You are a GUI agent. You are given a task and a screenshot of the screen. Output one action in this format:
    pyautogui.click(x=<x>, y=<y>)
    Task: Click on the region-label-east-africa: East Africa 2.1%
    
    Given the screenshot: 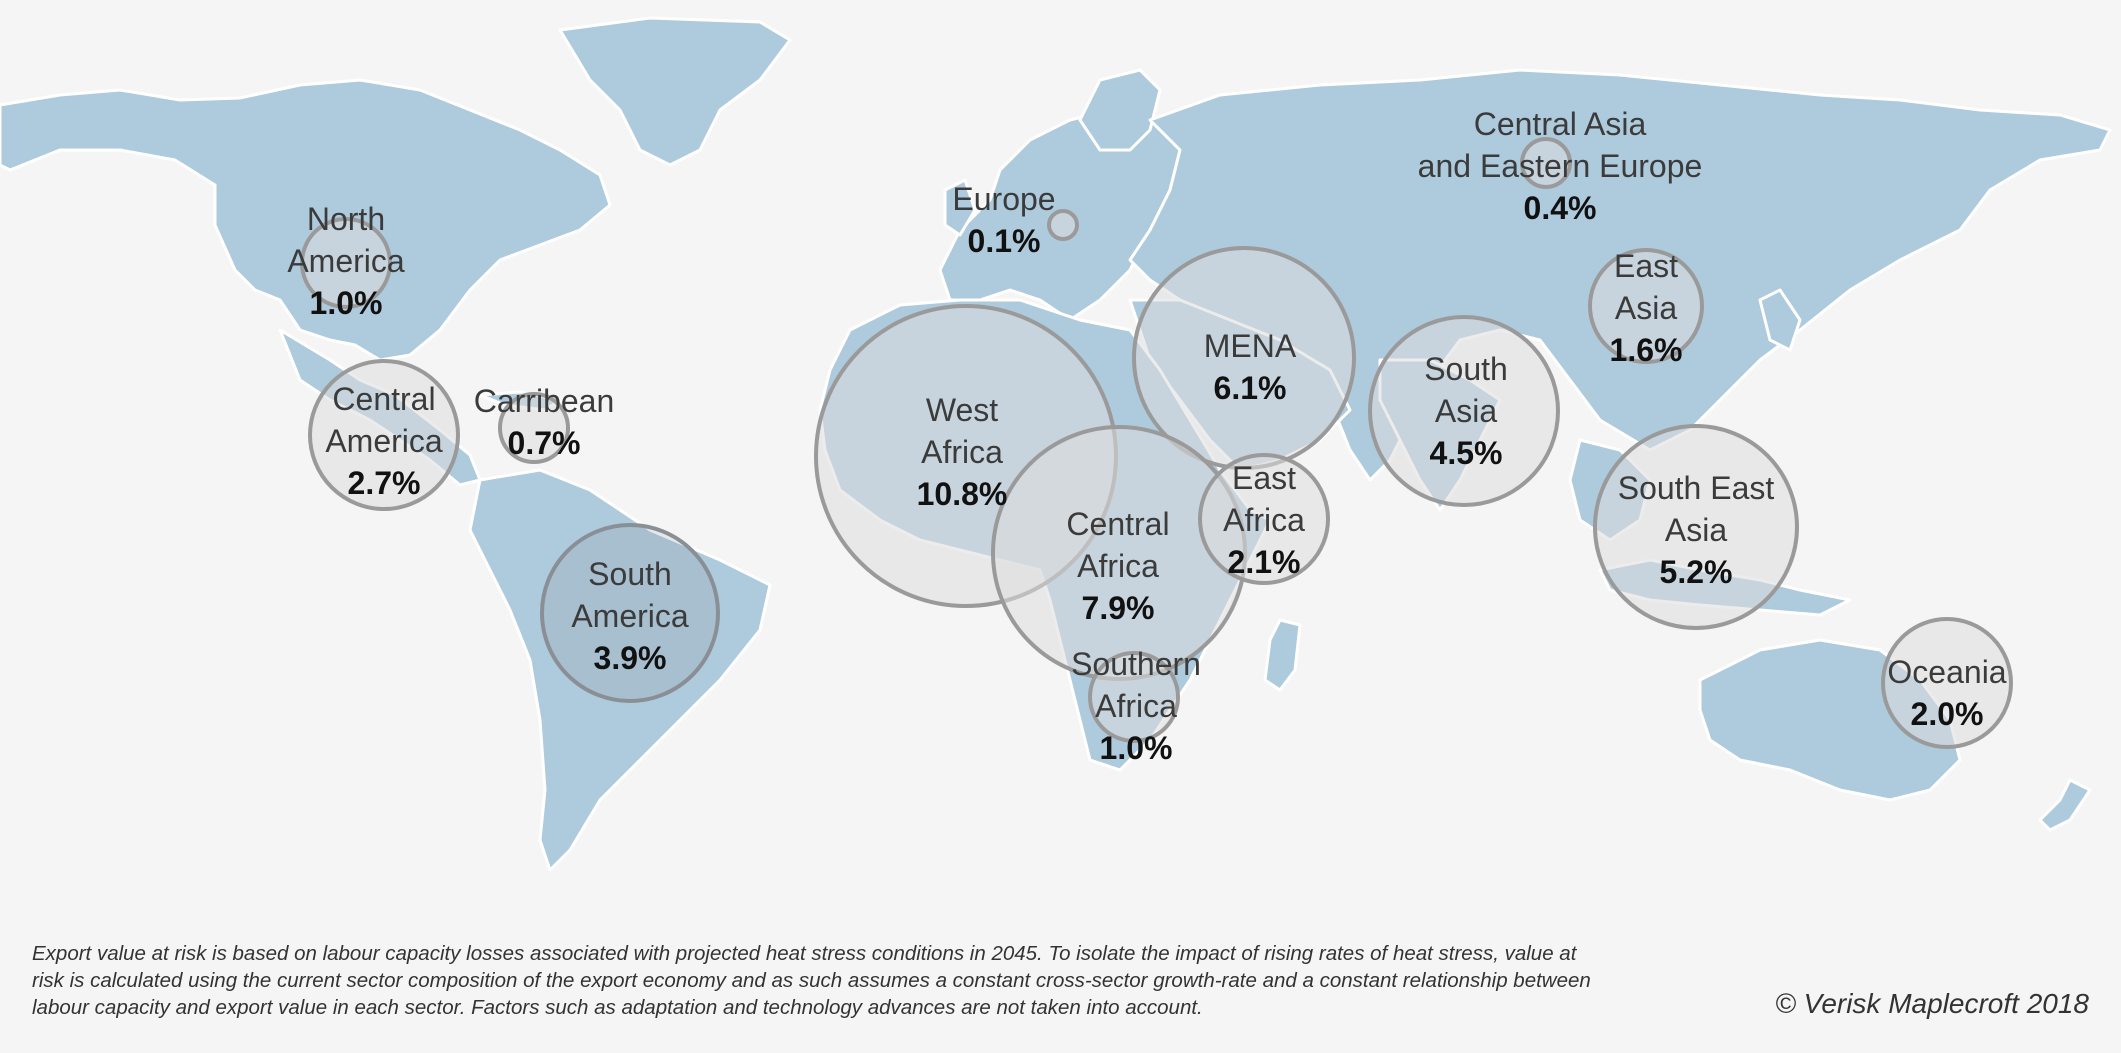 What is the action you would take?
    pyautogui.click(x=1264, y=520)
    